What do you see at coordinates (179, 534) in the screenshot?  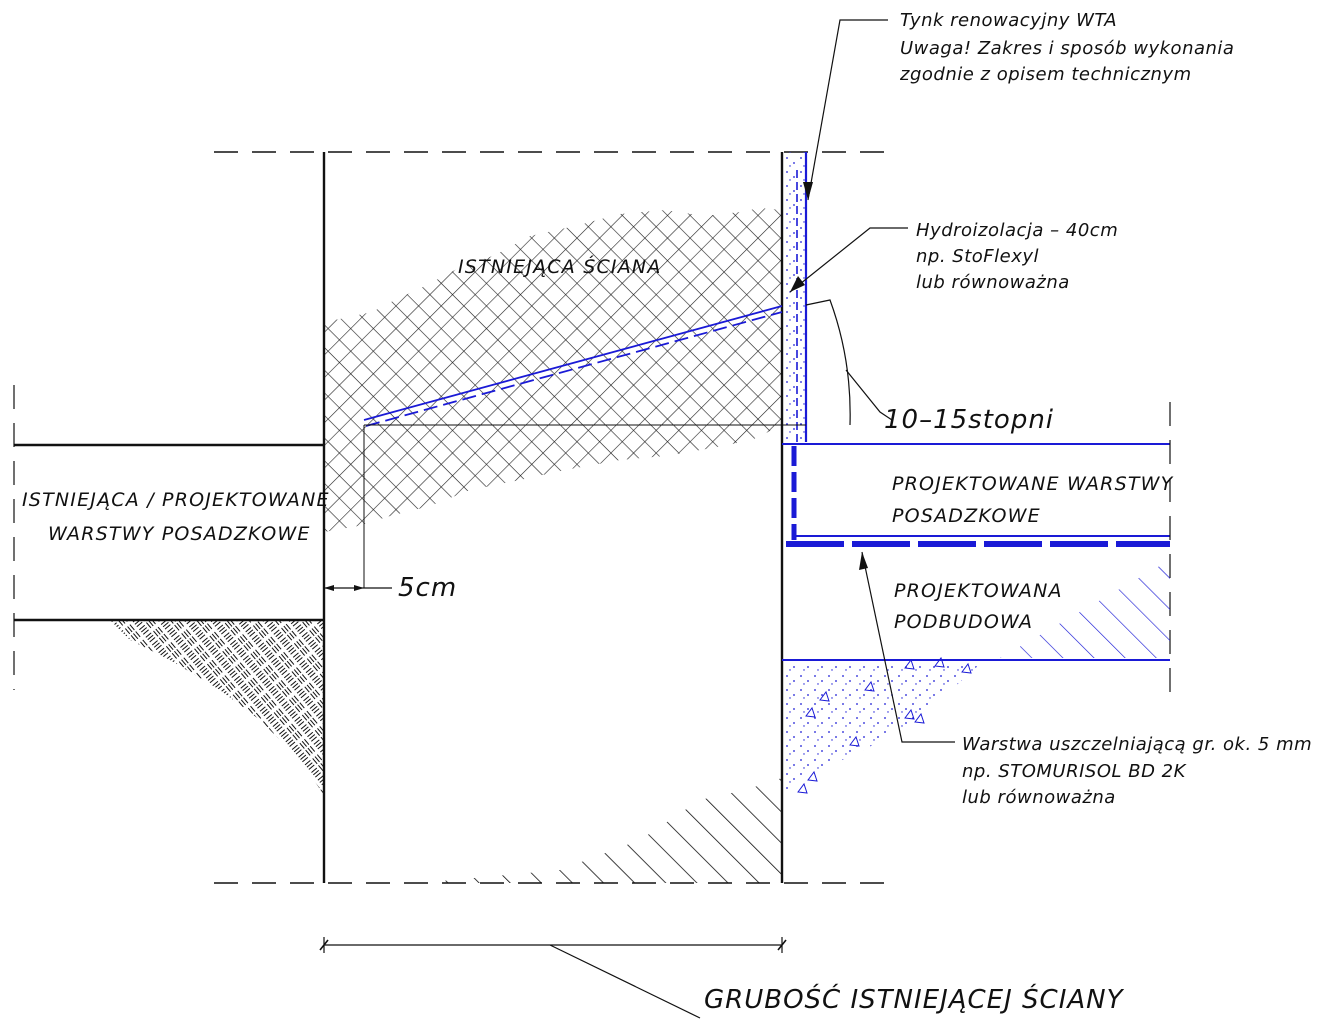 I see `left-floor-label-2: WARSTWY POSADZKOWE` at bounding box center [179, 534].